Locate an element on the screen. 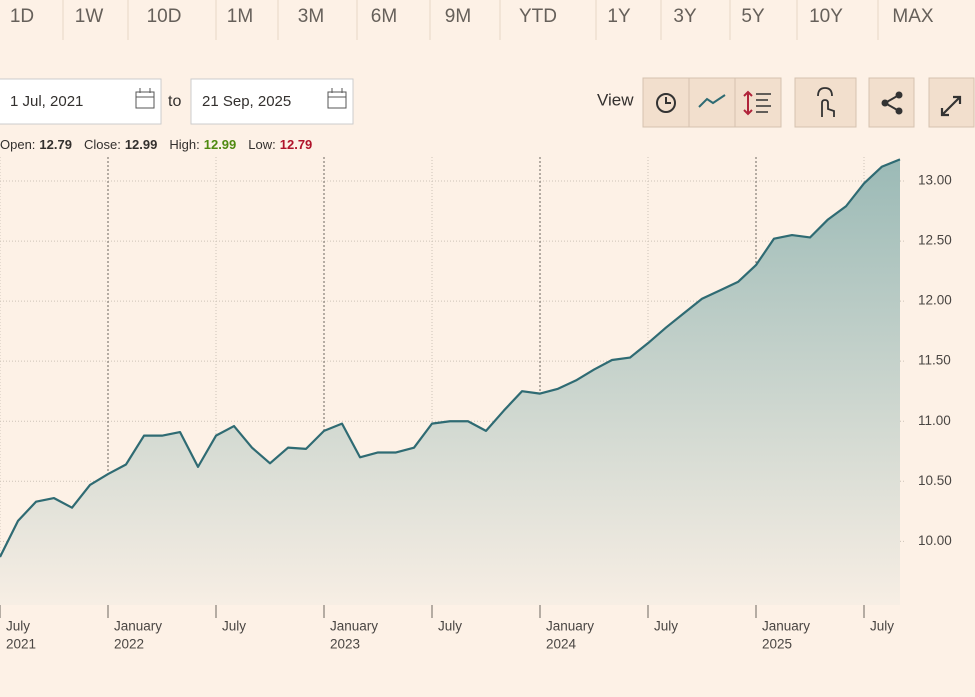 The image size is (975, 697). compare-button is located at coordinates (758, 102).